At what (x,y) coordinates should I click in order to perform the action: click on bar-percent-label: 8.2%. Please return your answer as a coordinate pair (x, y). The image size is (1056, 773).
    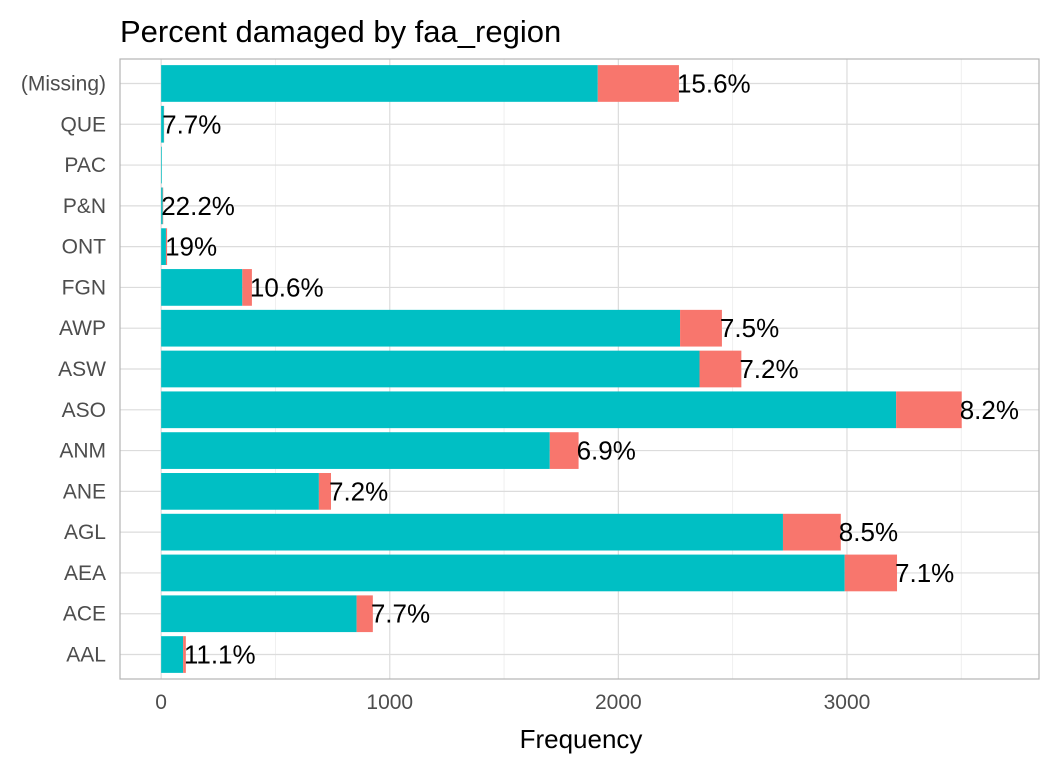
    Looking at the image, I should click on (989, 410).